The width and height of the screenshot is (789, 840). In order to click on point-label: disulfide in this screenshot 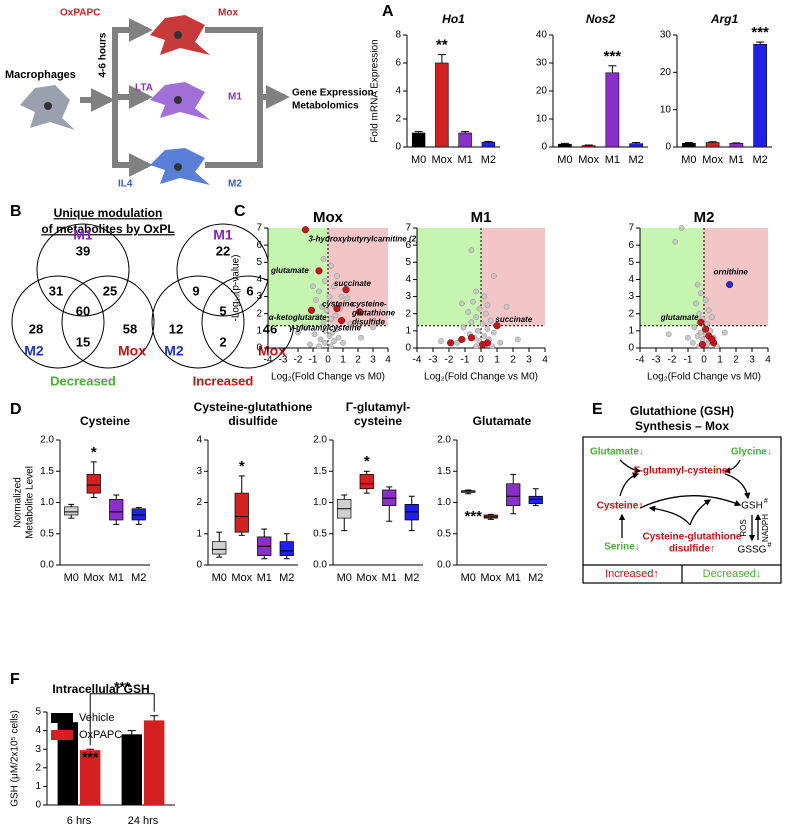, I will do `click(368, 321)`.